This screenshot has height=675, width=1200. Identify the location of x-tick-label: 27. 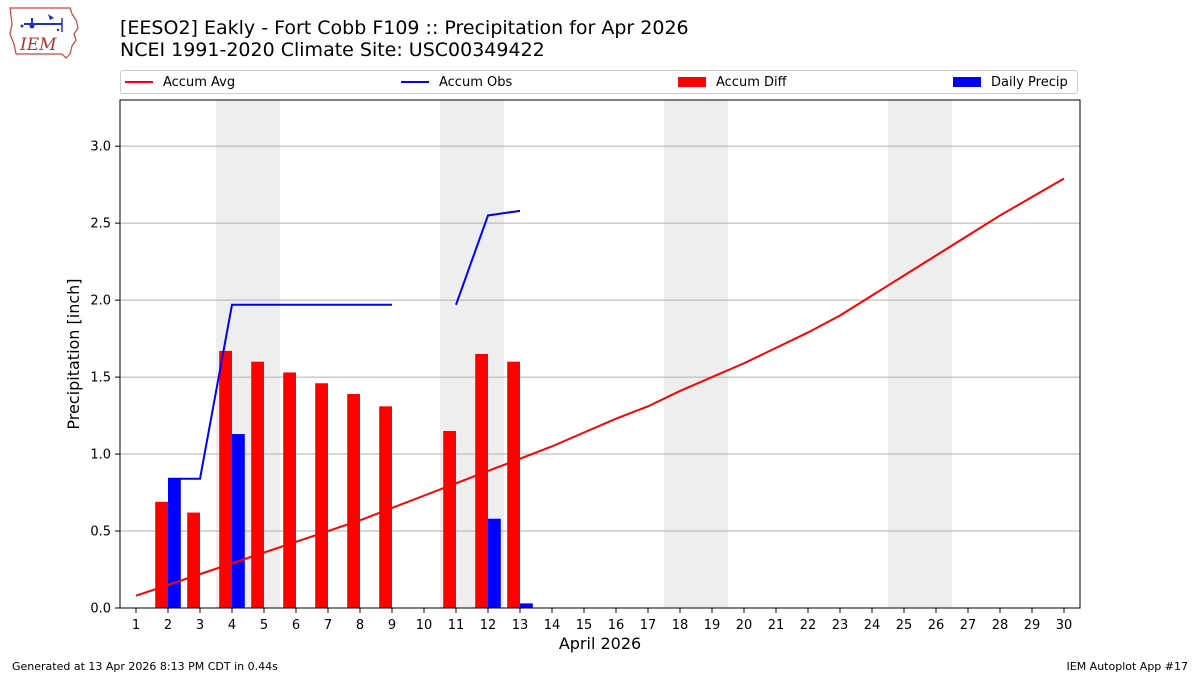
(968, 625).